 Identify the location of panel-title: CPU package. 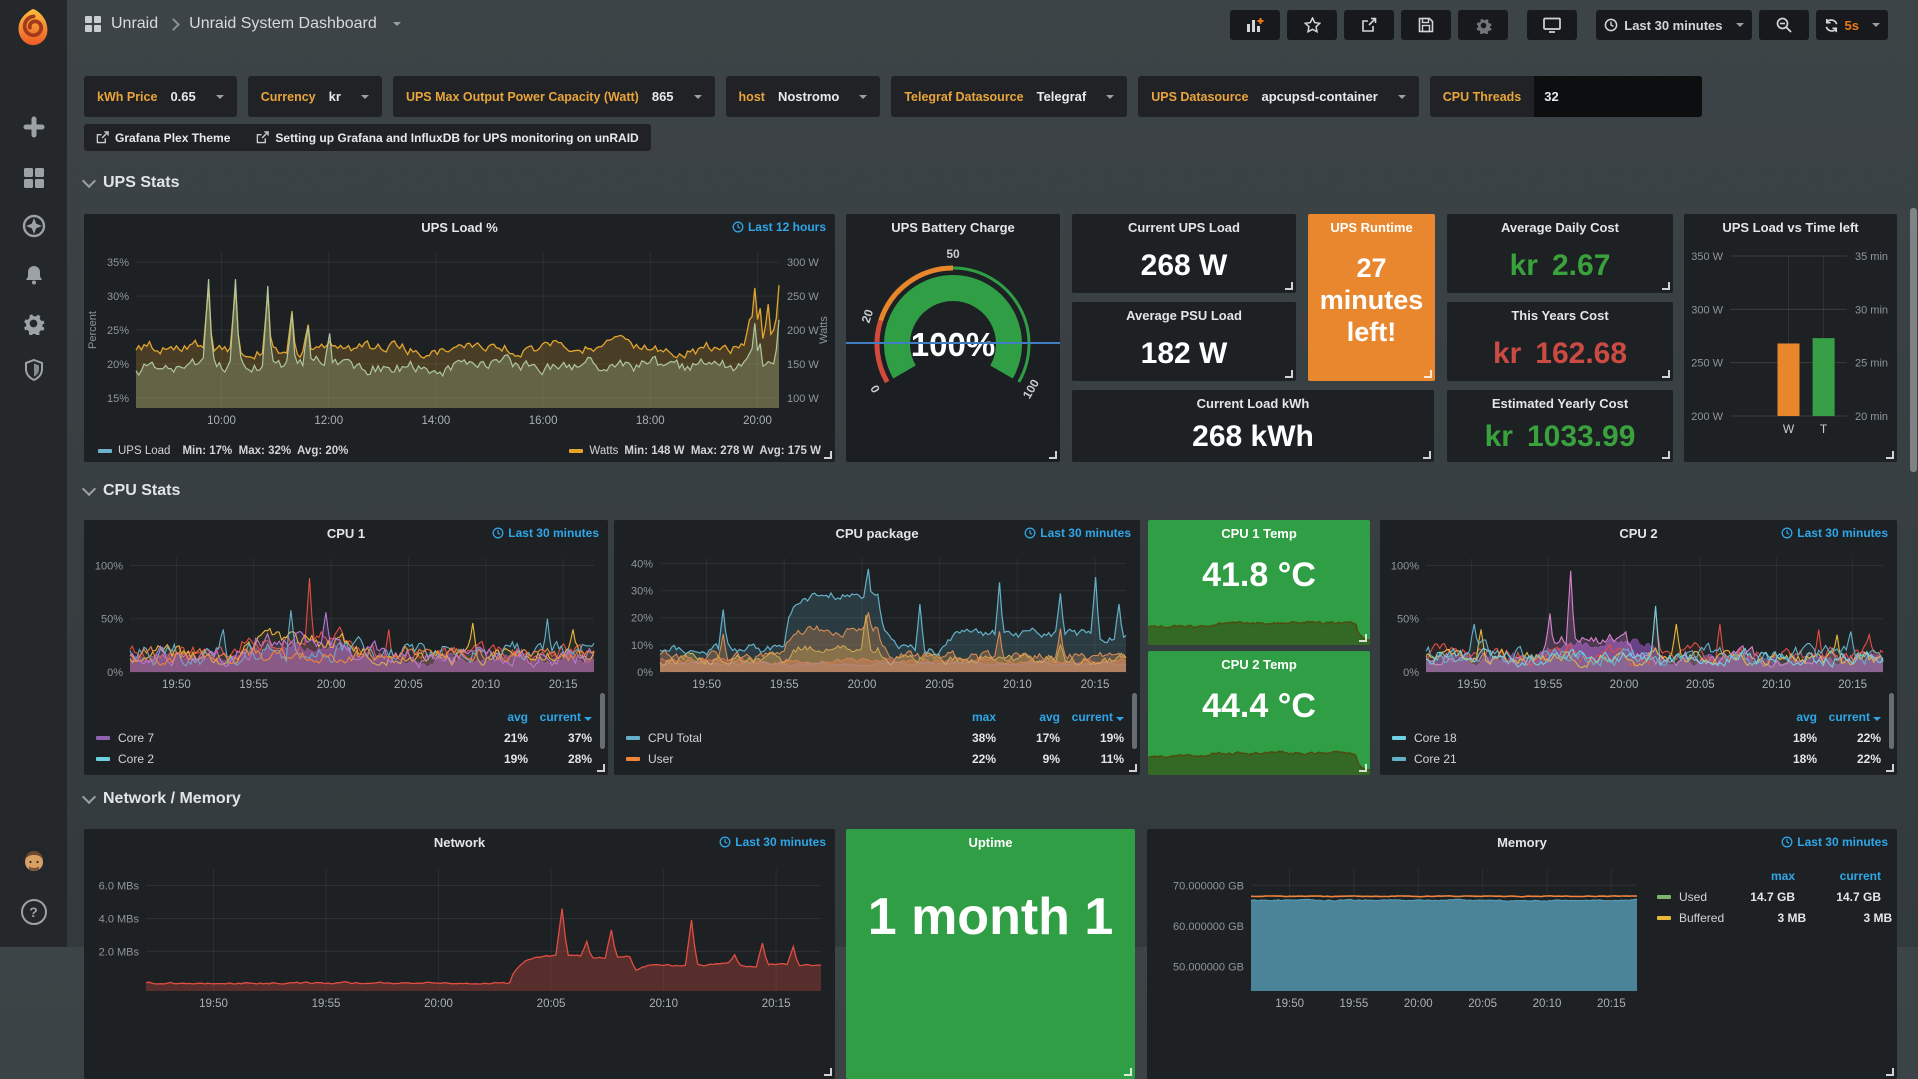
(877, 533).